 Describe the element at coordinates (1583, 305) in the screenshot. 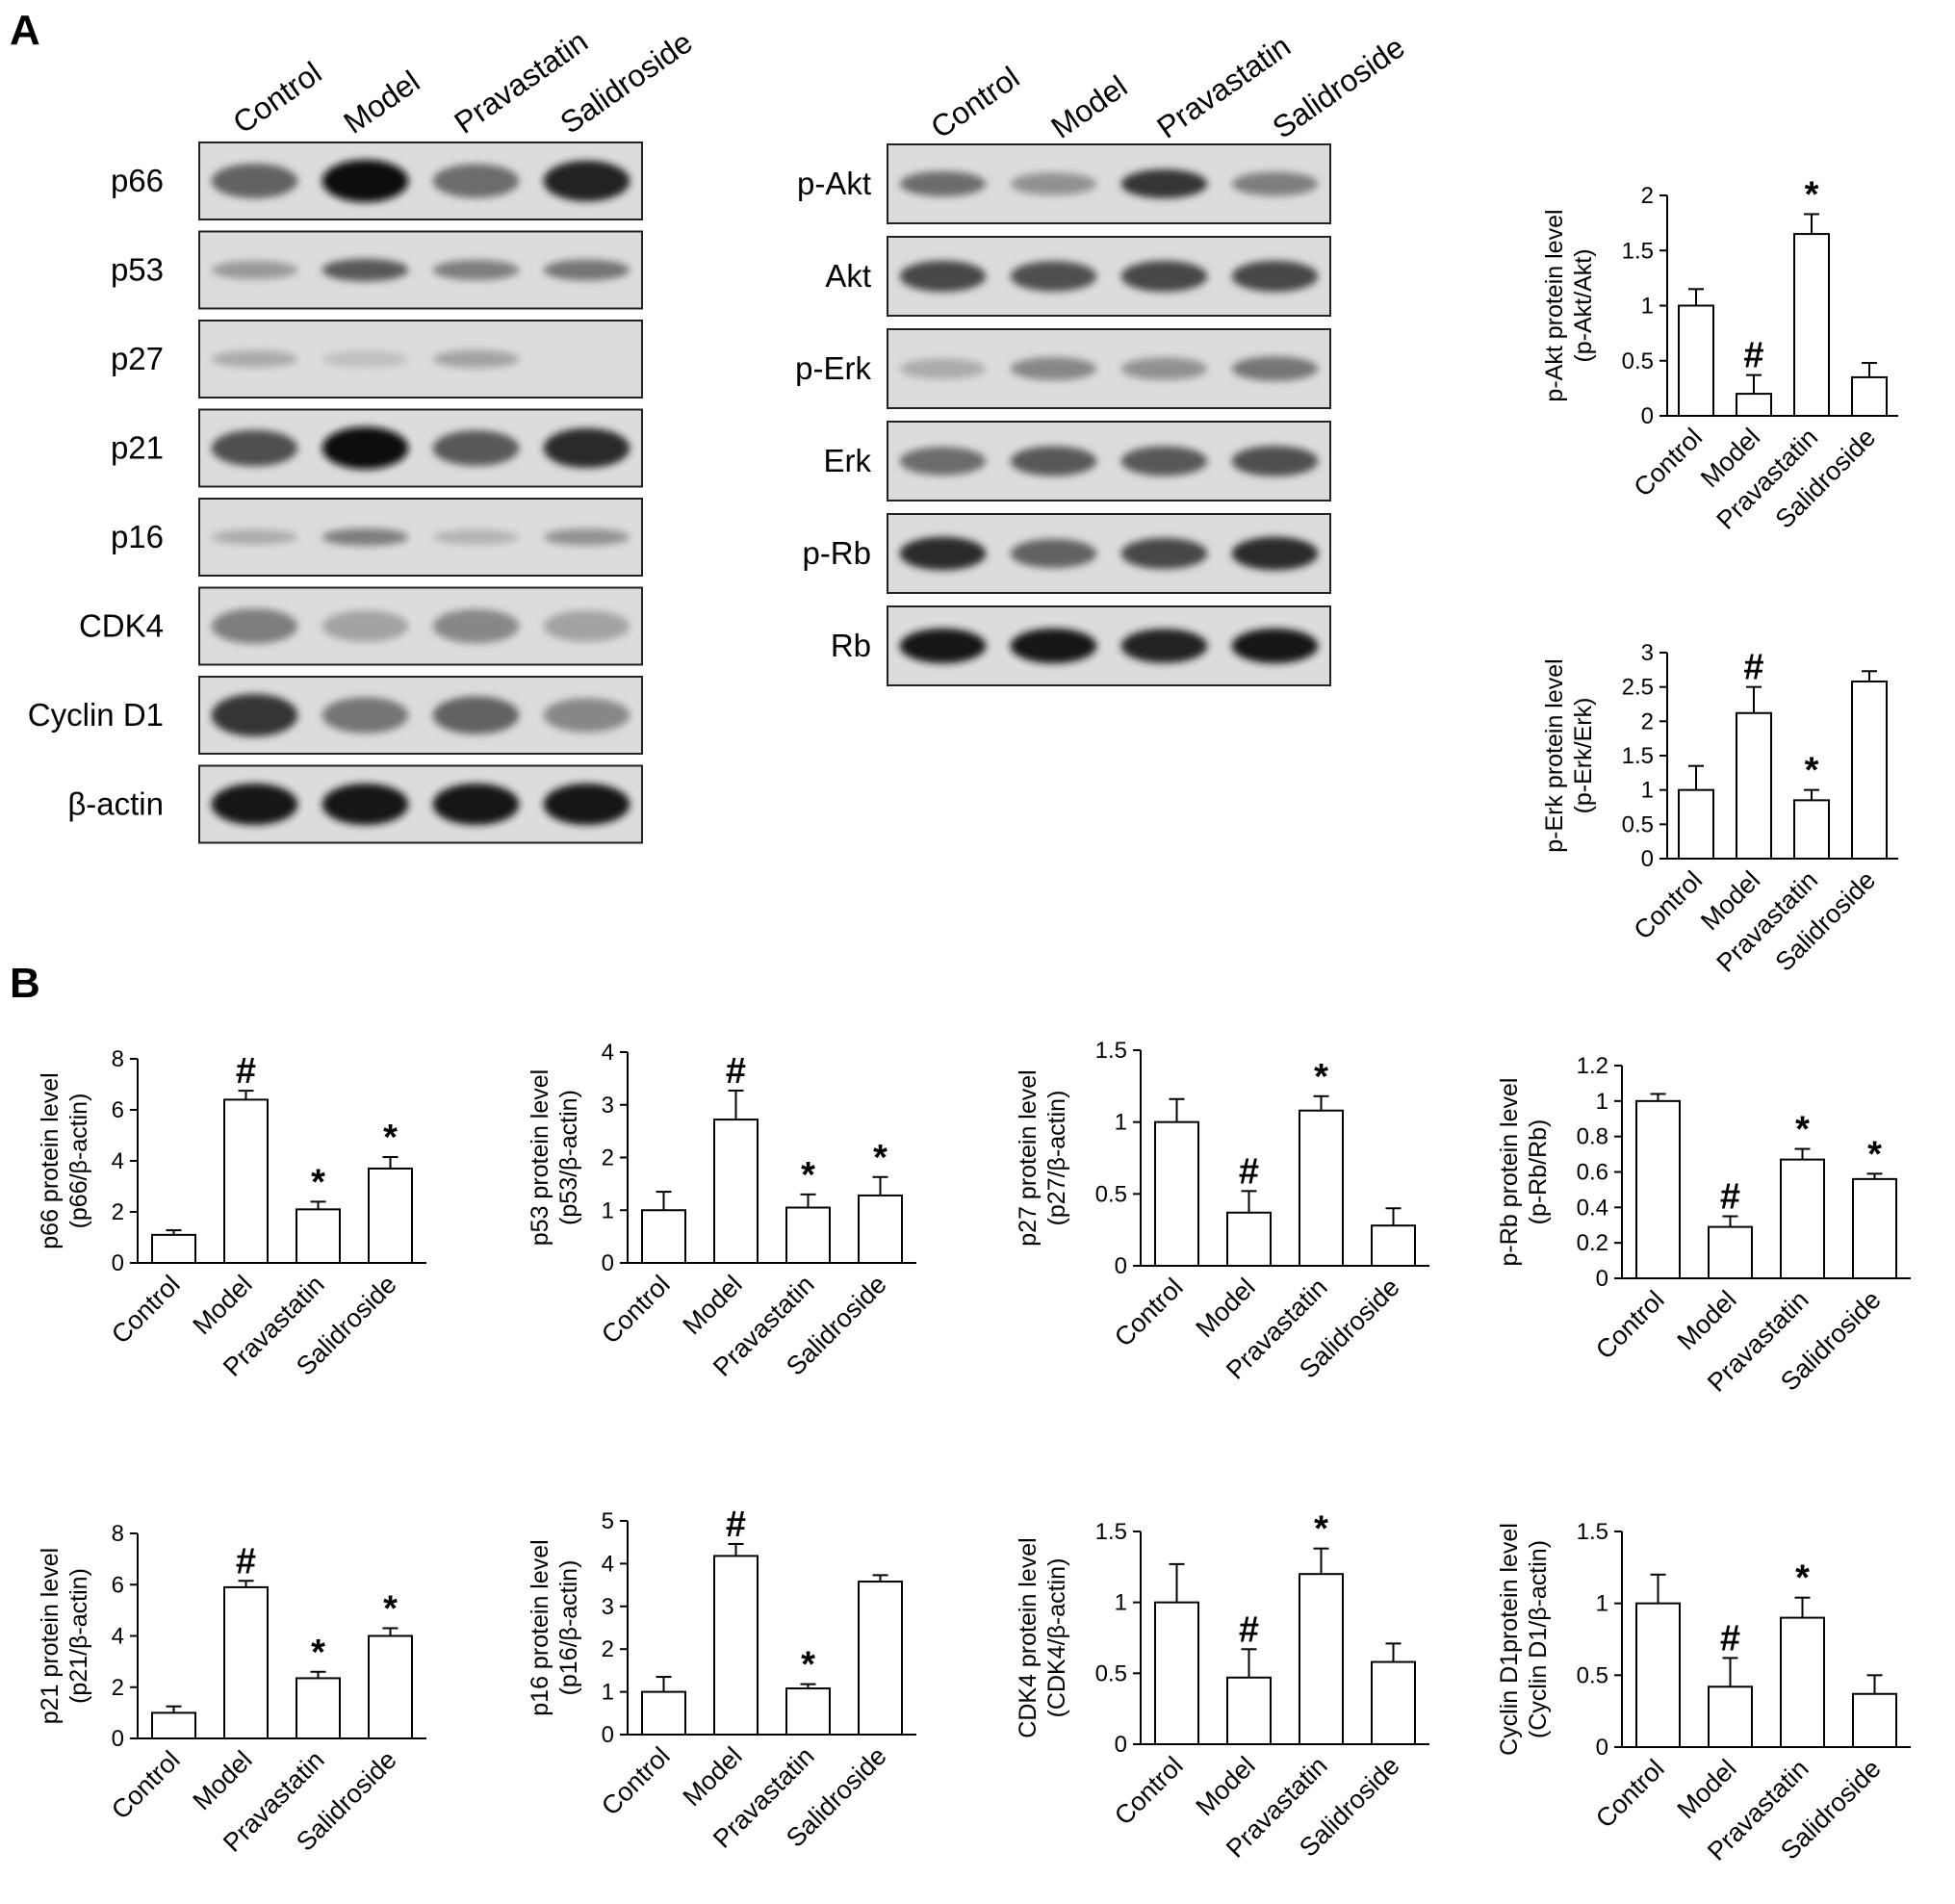

I see `y-axis-subtitle: (p-Akt/Akt)` at that location.